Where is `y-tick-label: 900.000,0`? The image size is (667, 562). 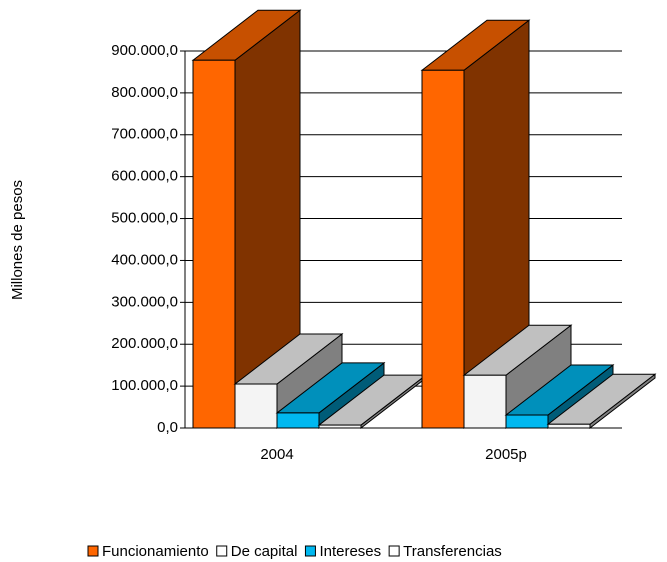 y-tick-label: 900.000,0 is located at coordinates (144, 50).